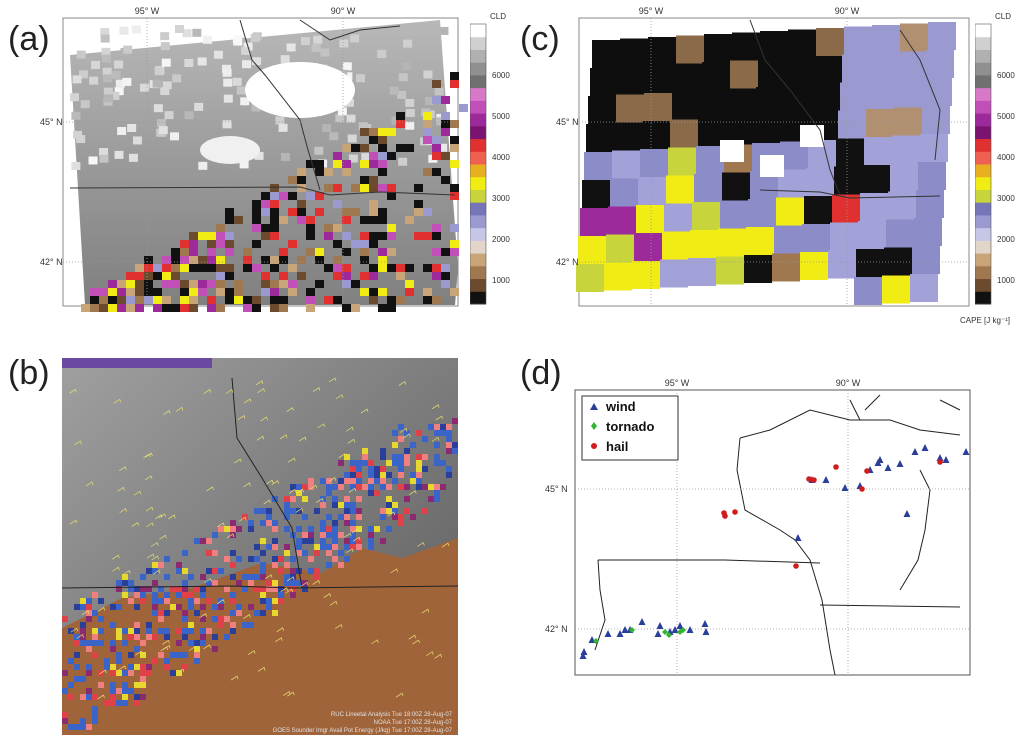 Image resolution: width=1027 pixels, height=735 pixels. What do you see at coordinates (541, 373) in the screenshot?
I see `panel-label-d: (d)` at bounding box center [541, 373].